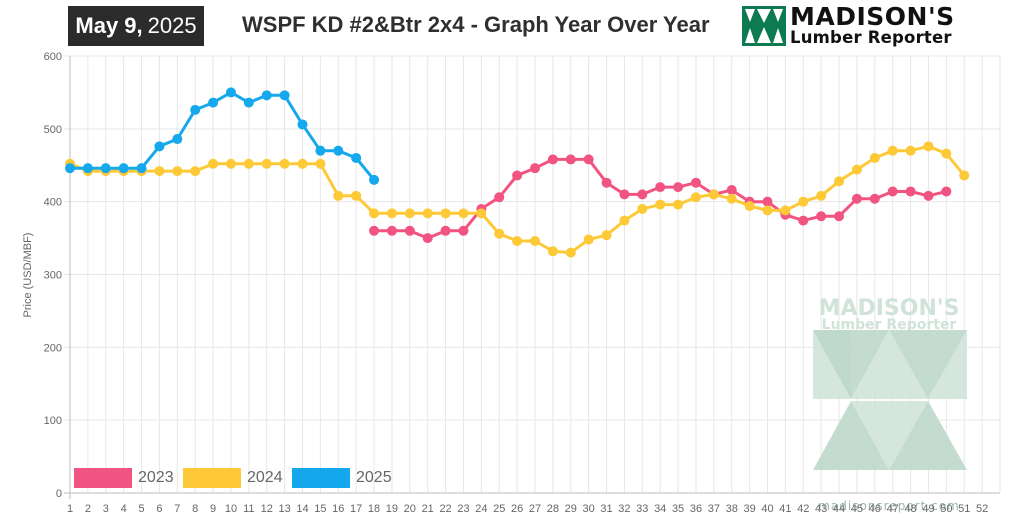 The width and height of the screenshot is (1024, 526). What do you see at coordinates (88, 509) in the screenshot?
I see `x-tick-label: 2` at bounding box center [88, 509].